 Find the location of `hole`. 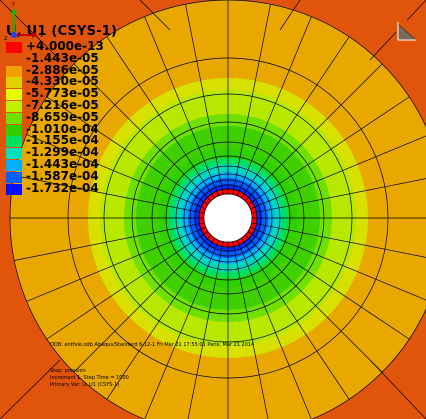

hole is located at coordinates (228, 218).